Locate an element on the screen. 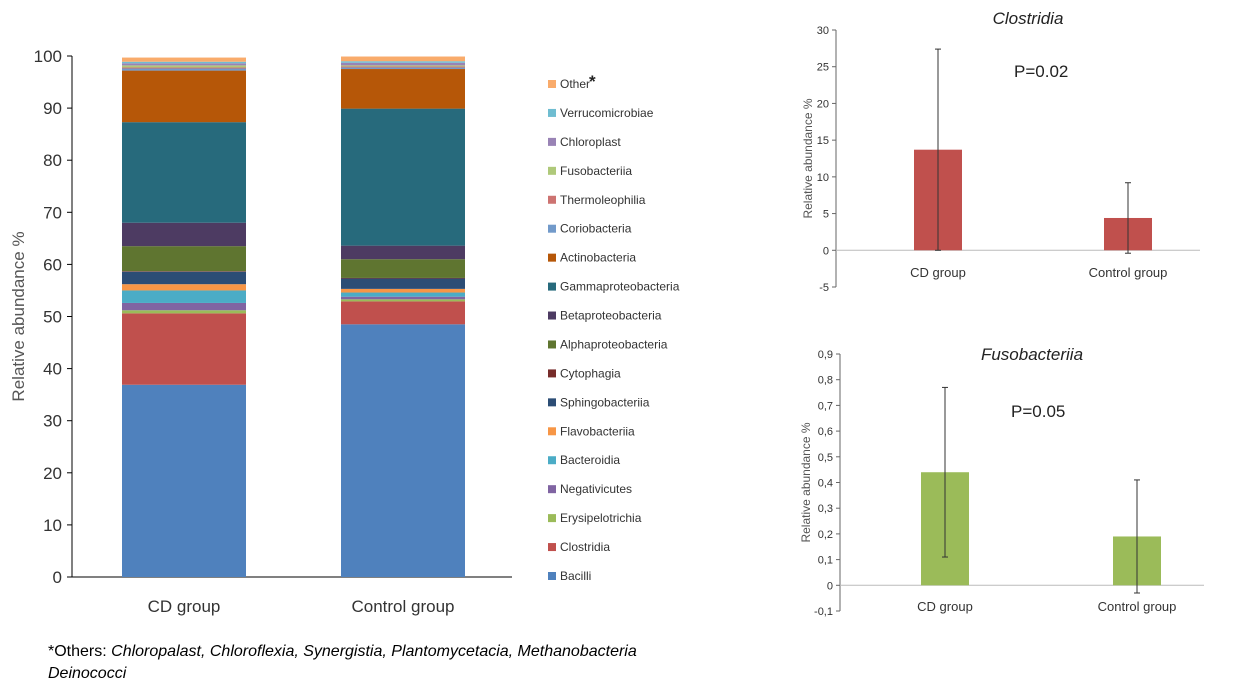 The image size is (1235, 688). bar-segment-other is located at coordinates (403, 59).